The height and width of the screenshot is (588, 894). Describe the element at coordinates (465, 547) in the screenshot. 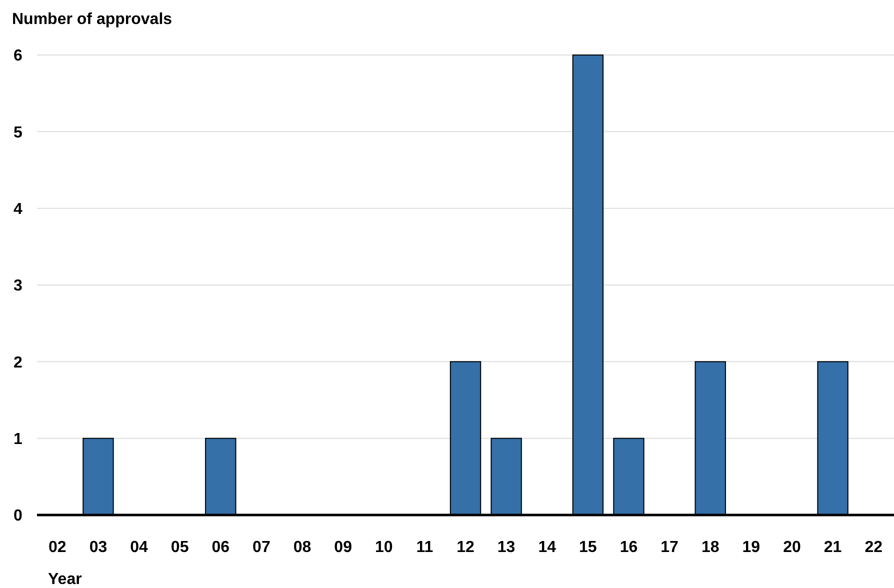

I see `x-tick-label: 12` at that location.